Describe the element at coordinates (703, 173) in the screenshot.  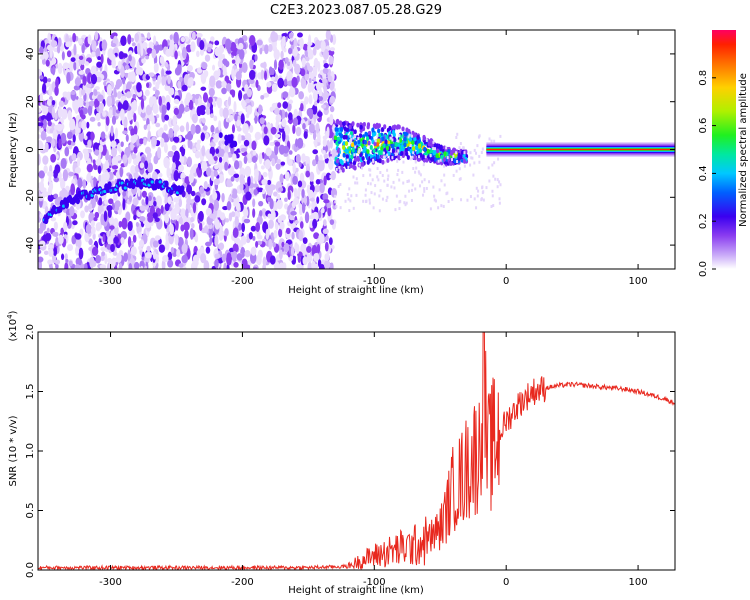
I see `colorbar-tick-label: 0.4` at that location.